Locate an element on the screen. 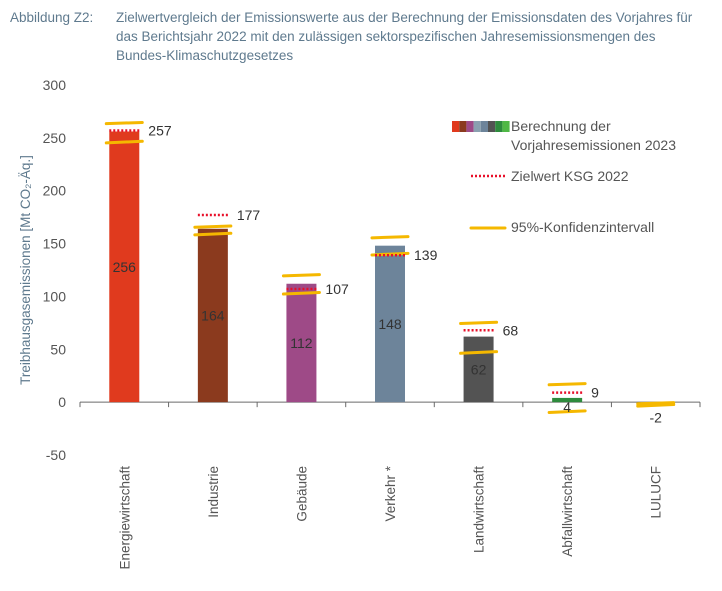 Image resolution: width=722 pixels, height=591 pixels. y-tick-label: 100 is located at coordinates (55, 296).